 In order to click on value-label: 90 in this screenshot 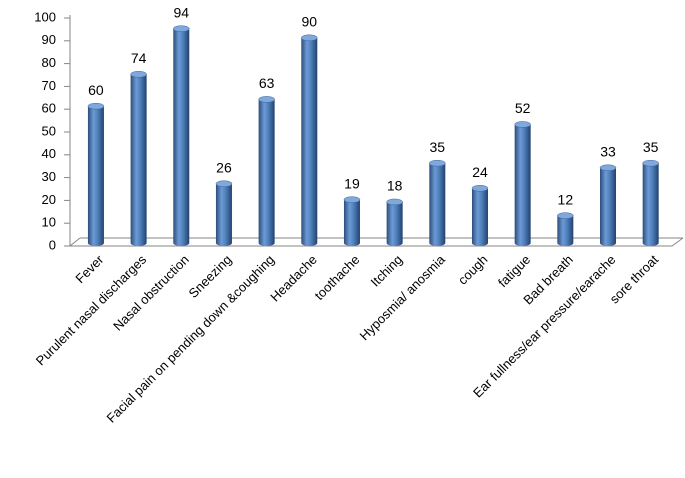, I will do `click(310, 22)`.